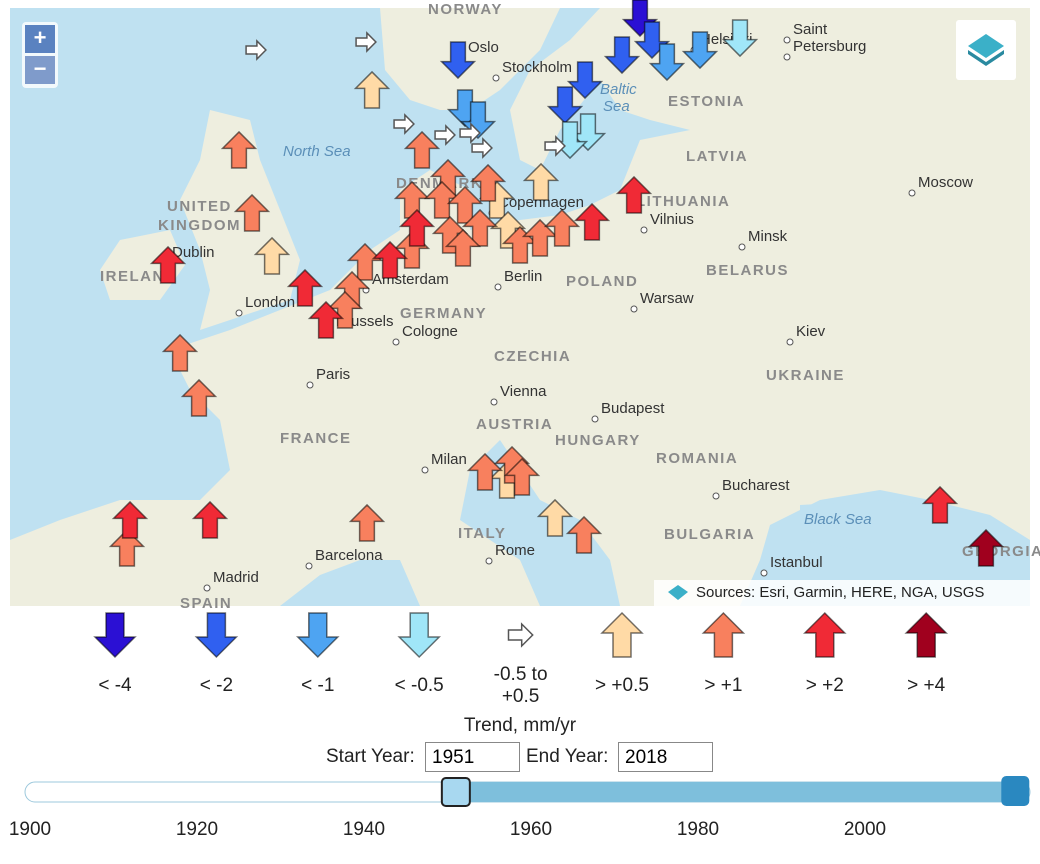 The height and width of the screenshot is (864, 1040). Describe the element at coordinates (465, 9) in the screenshot. I see `map-label: NORWAY` at that location.